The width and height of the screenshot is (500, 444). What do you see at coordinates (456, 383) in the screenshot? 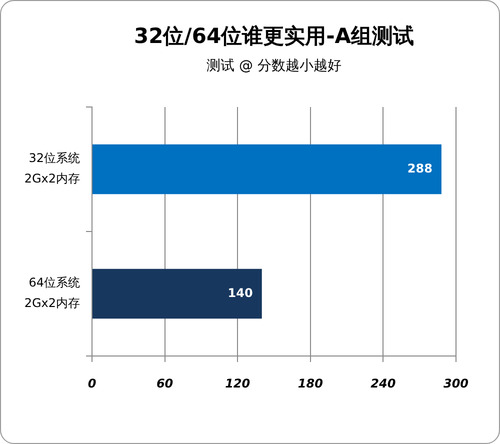
I see `x-tick-label: 300` at bounding box center [456, 383].